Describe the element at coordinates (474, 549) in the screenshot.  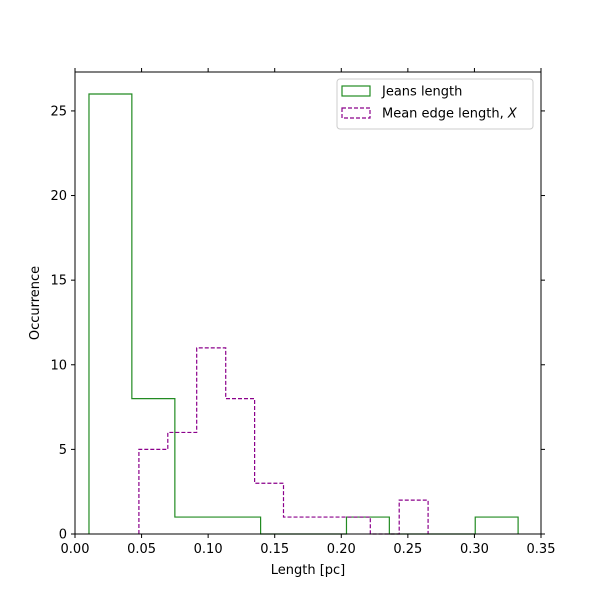
I see `x-tick-label: 0.30` at that location.